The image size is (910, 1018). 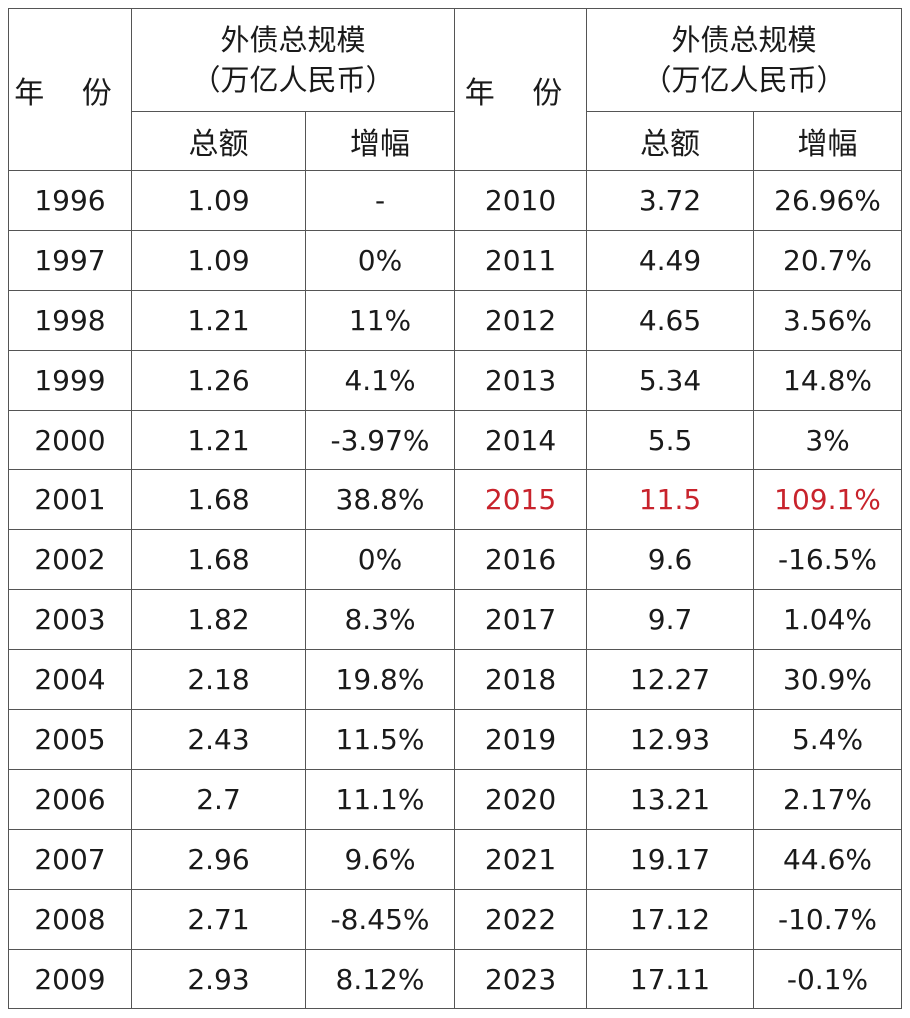 I want to click on year-cell: 2011, so click(x=521, y=260).